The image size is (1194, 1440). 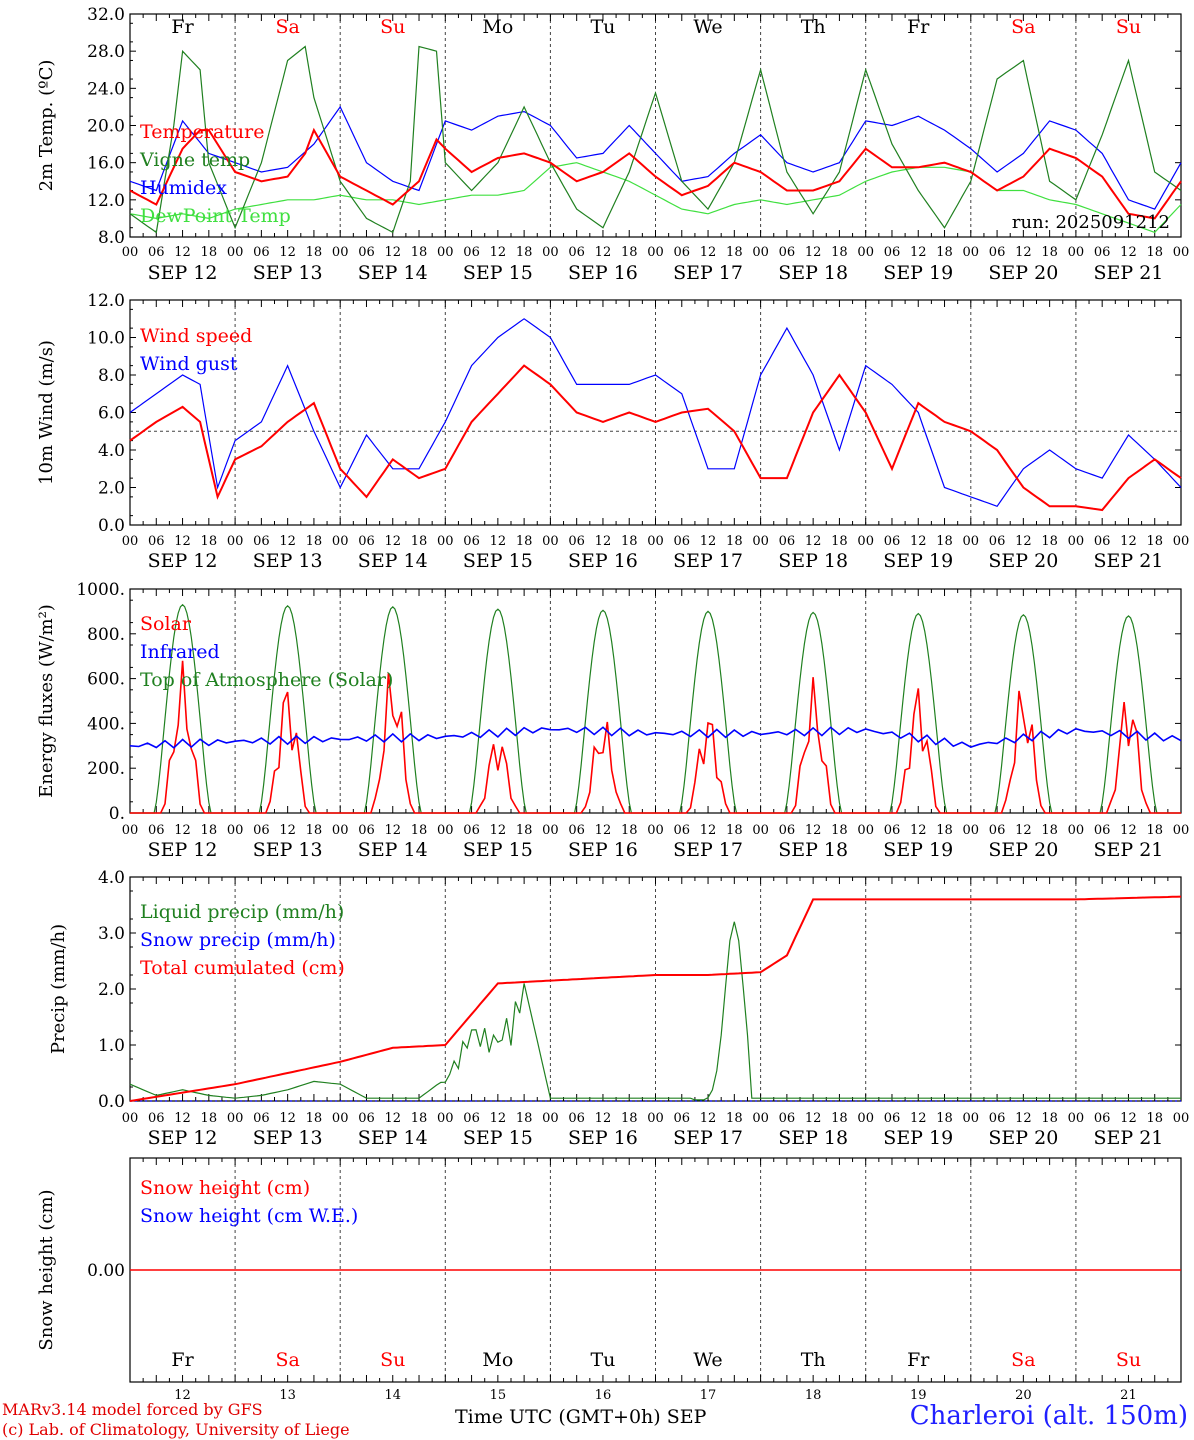 What do you see at coordinates (46, 412) in the screenshot?
I see `y-axis-label: 10m Wind (m/s)` at bounding box center [46, 412].